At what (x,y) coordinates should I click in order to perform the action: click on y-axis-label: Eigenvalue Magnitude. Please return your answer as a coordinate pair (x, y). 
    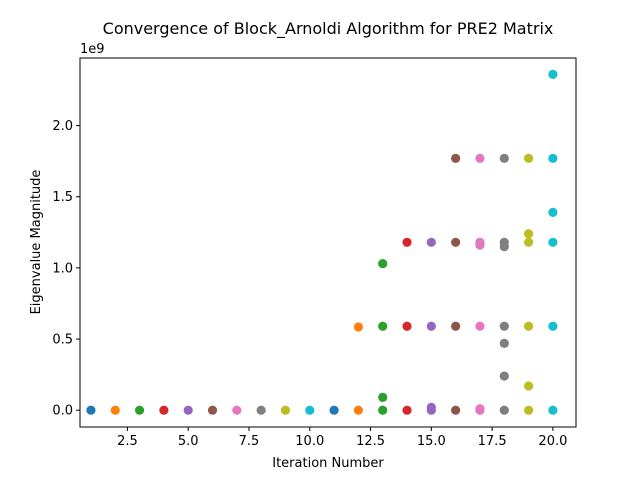
    Looking at the image, I should click on (36, 242).